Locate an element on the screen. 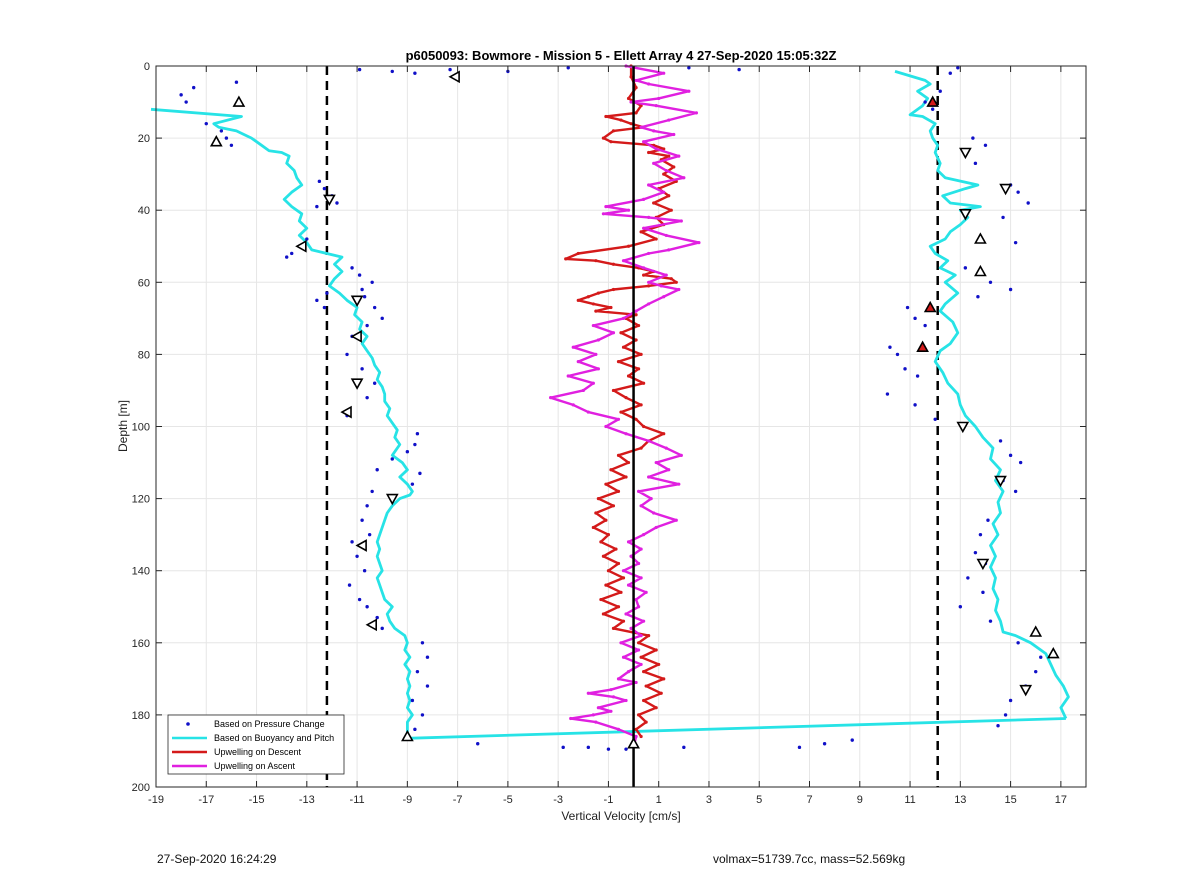 This screenshot has height=885, width=1200. y-tick-label: 140 is located at coordinates (141, 572).